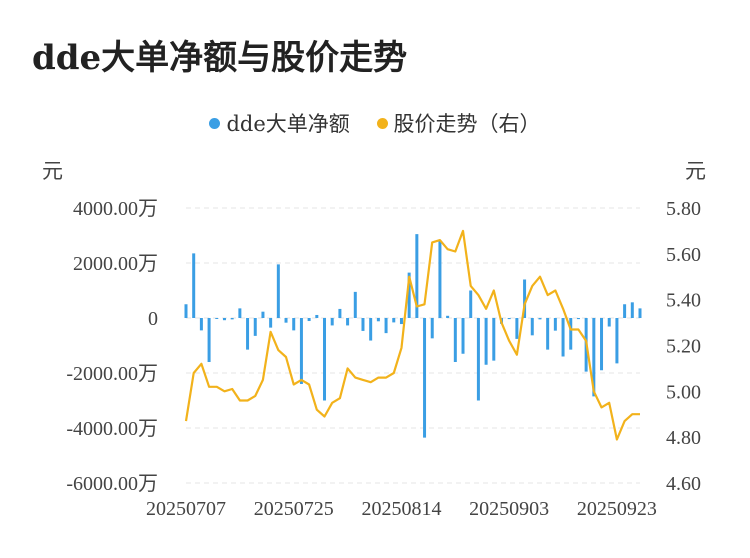 Image resolution: width=750 pixels, height=558 pixels. What do you see at coordinates (112, 484) in the screenshot?
I see `left-tick-label: -6000.00万` at bounding box center [112, 484].